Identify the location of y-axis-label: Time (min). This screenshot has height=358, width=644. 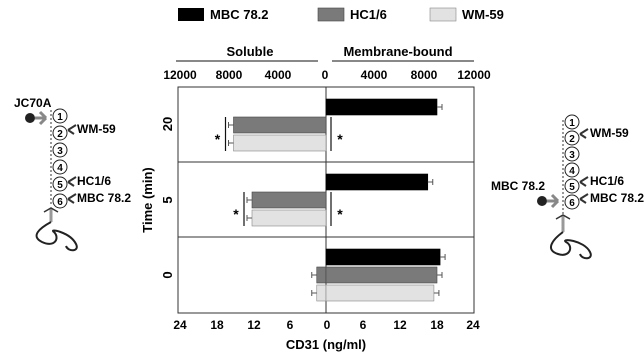
(147, 200).